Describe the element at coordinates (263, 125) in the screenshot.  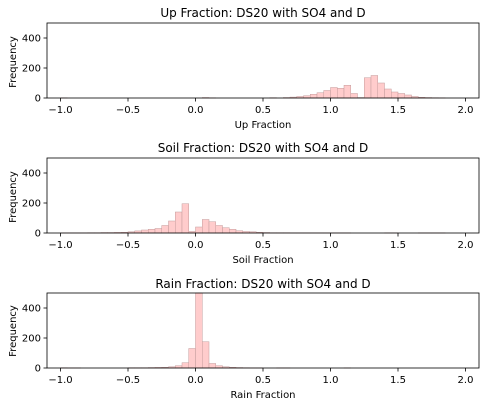
I see `x-axis-label: Up Fraction` at that location.